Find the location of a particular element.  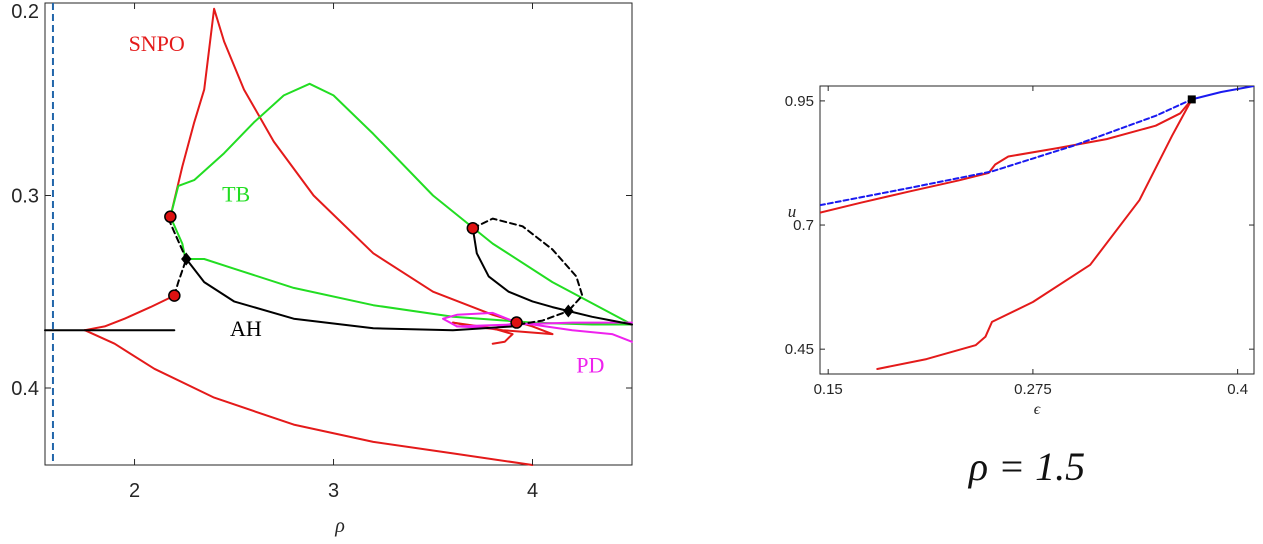

right-x-tick-label: 0.275 is located at coordinates (1033, 389).